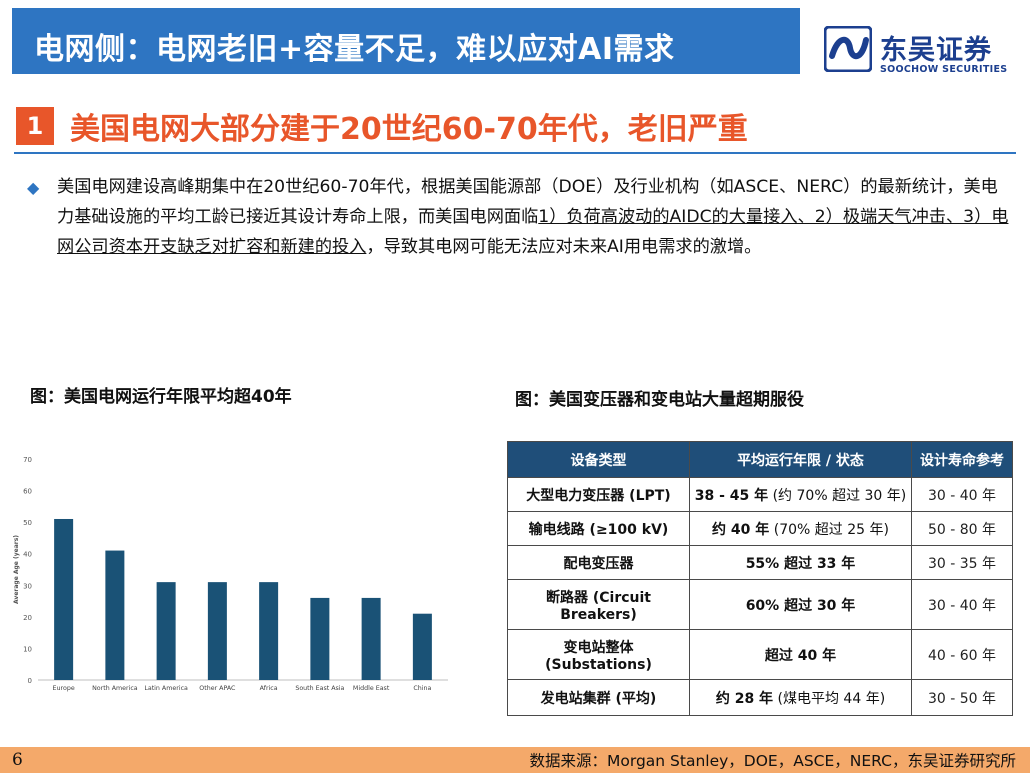 This screenshot has width=1030, height=773. What do you see at coordinates (217, 631) in the screenshot?
I see `bar-other-apac` at bounding box center [217, 631].